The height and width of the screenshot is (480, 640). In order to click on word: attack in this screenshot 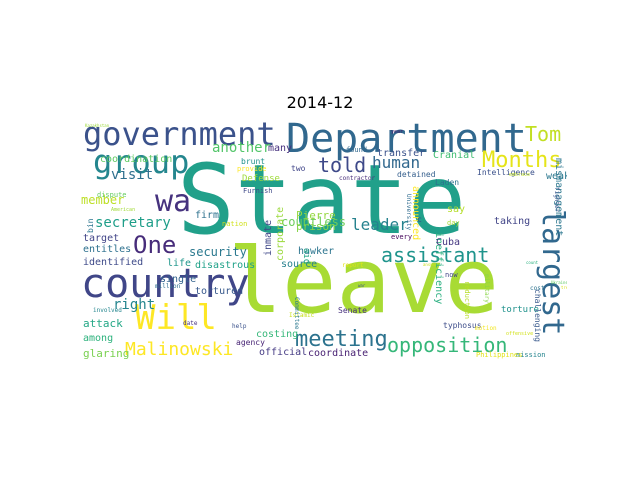, I will do `click(103, 323)`.